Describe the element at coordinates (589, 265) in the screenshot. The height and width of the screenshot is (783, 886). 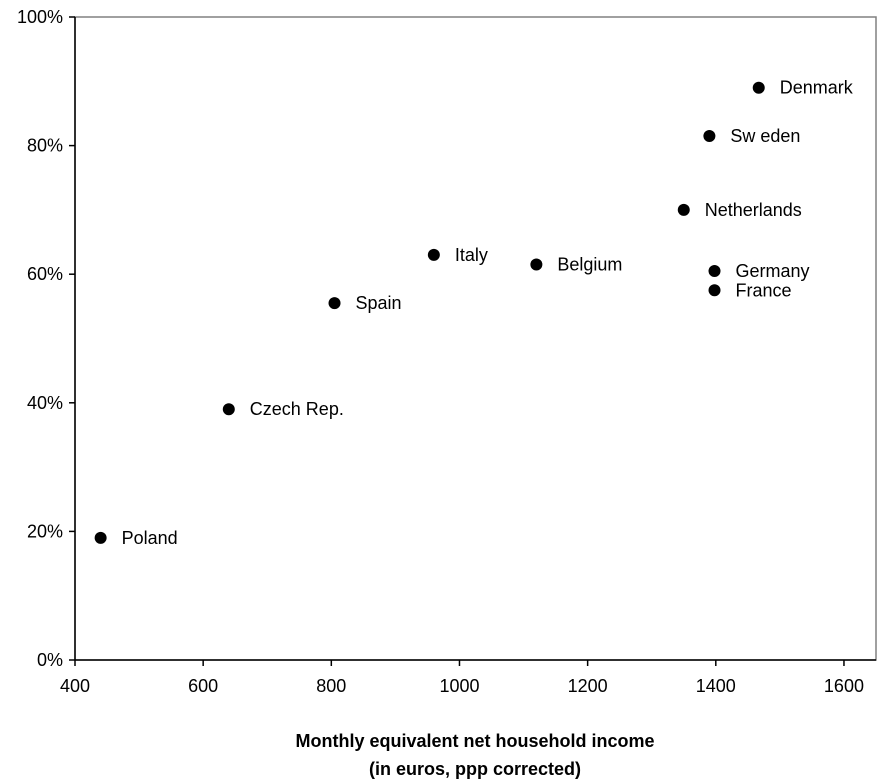
I see `data-point-label: Belgium` at that location.